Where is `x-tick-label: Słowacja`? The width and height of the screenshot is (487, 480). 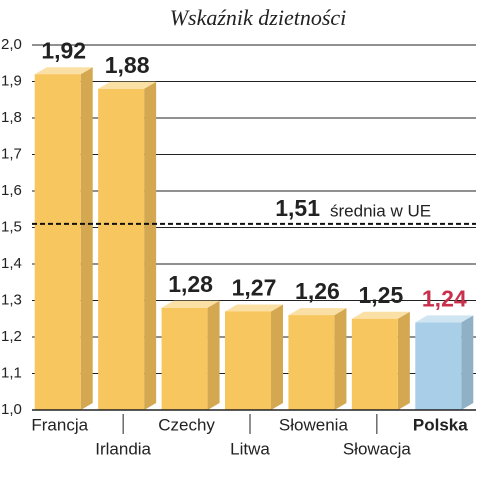 x-tick-label: Słowacja is located at coordinates (377, 448).